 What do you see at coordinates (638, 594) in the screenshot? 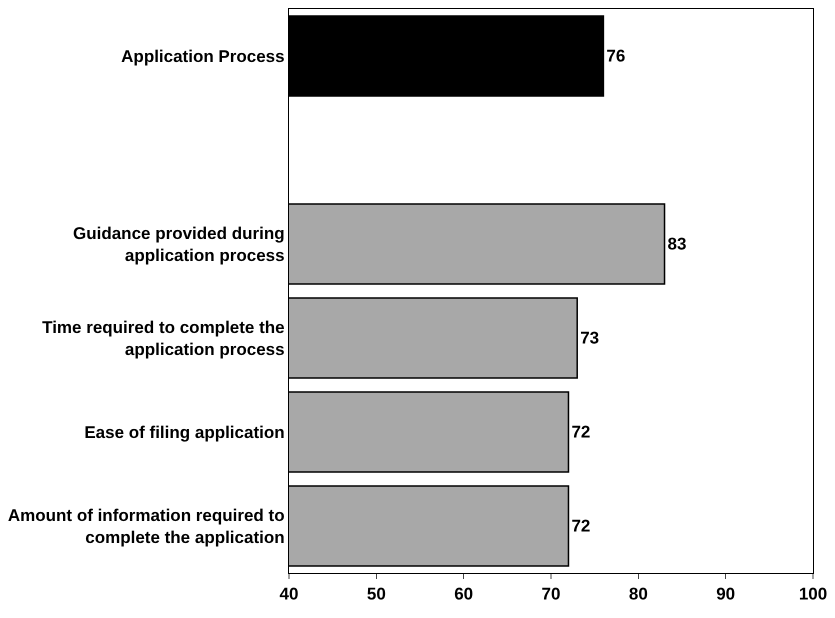
I see `x-tick-label: 80` at bounding box center [638, 594].